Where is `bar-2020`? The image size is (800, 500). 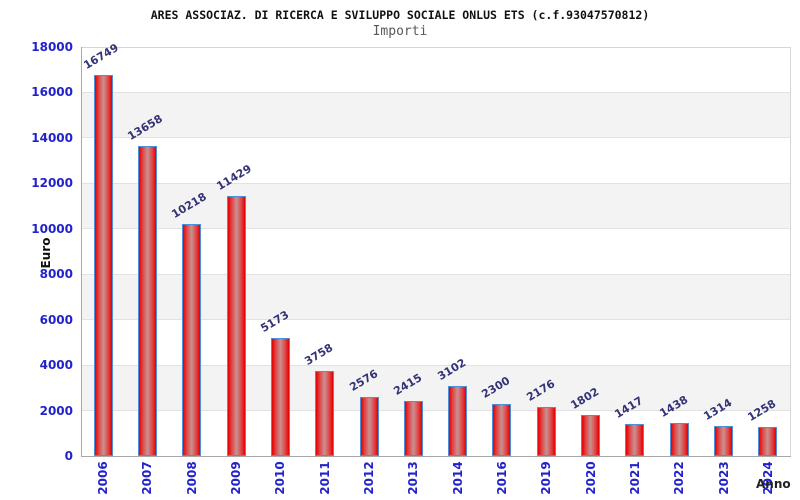
bar-2020 is located at coordinates (591, 435).